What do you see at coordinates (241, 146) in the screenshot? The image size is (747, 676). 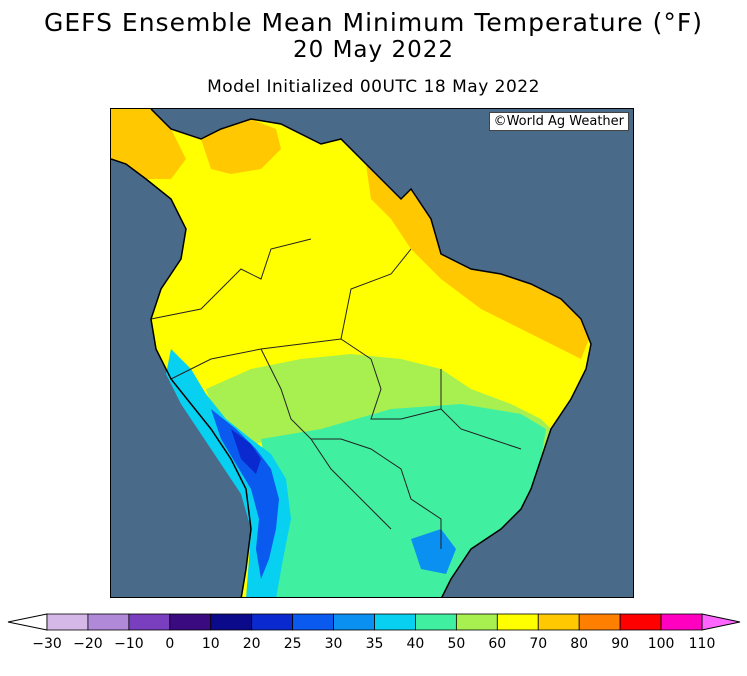 I see `warm-zone-north` at bounding box center [241, 146].